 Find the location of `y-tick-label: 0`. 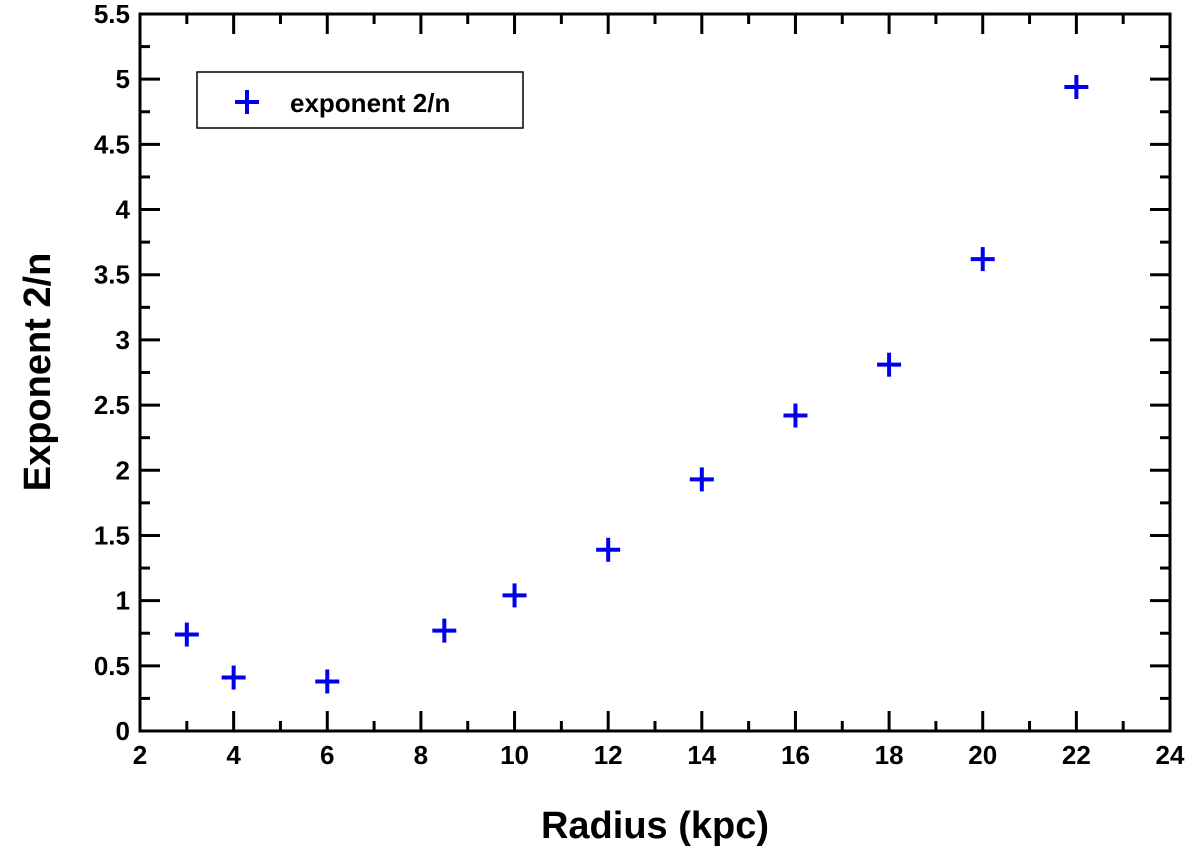

y-tick-label: 0 is located at coordinates (123, 731).